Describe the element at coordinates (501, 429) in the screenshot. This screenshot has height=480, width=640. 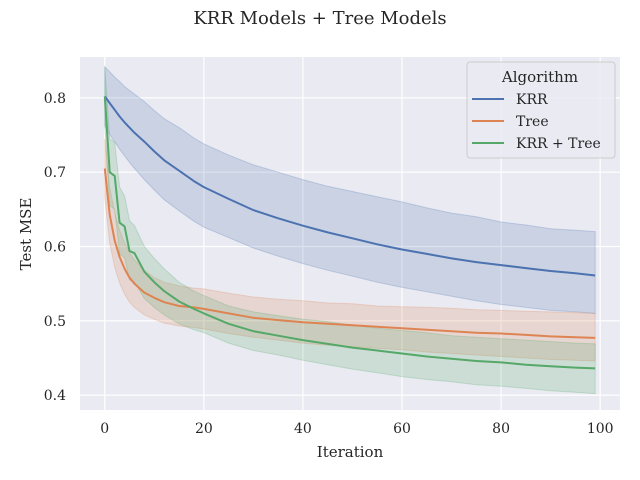
I see `x-tick-label: 80` at that location.